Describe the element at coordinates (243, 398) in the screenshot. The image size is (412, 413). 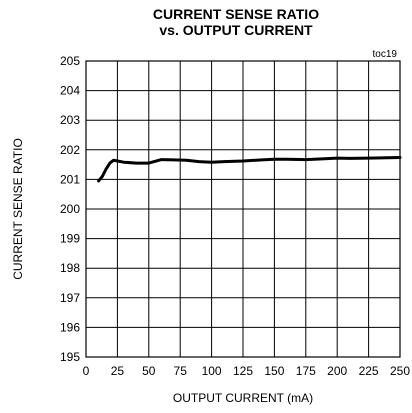
I see `x-axis-label: OUTPUT CURRENT (mA)` at that location.